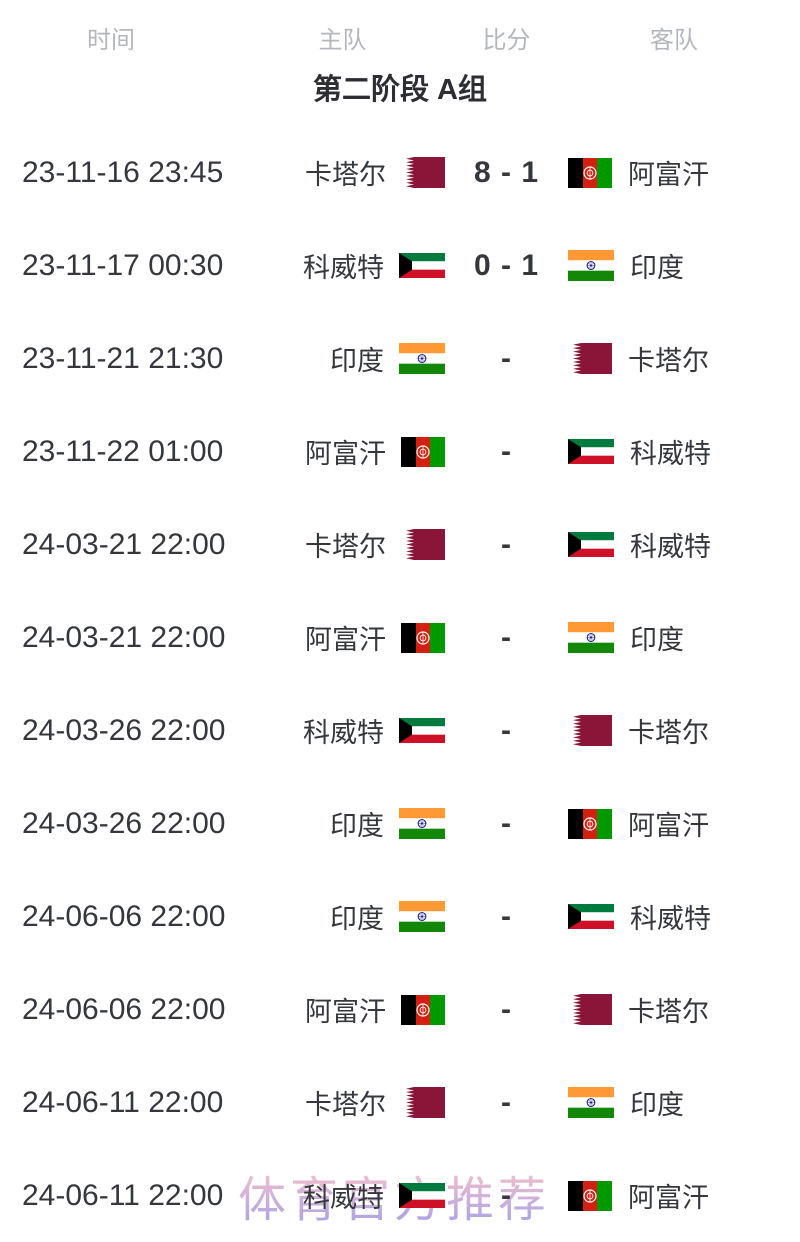  I want to click on match-row: 23-11-21 21:30 印度 - 卡塔尔, so click(400, 358).